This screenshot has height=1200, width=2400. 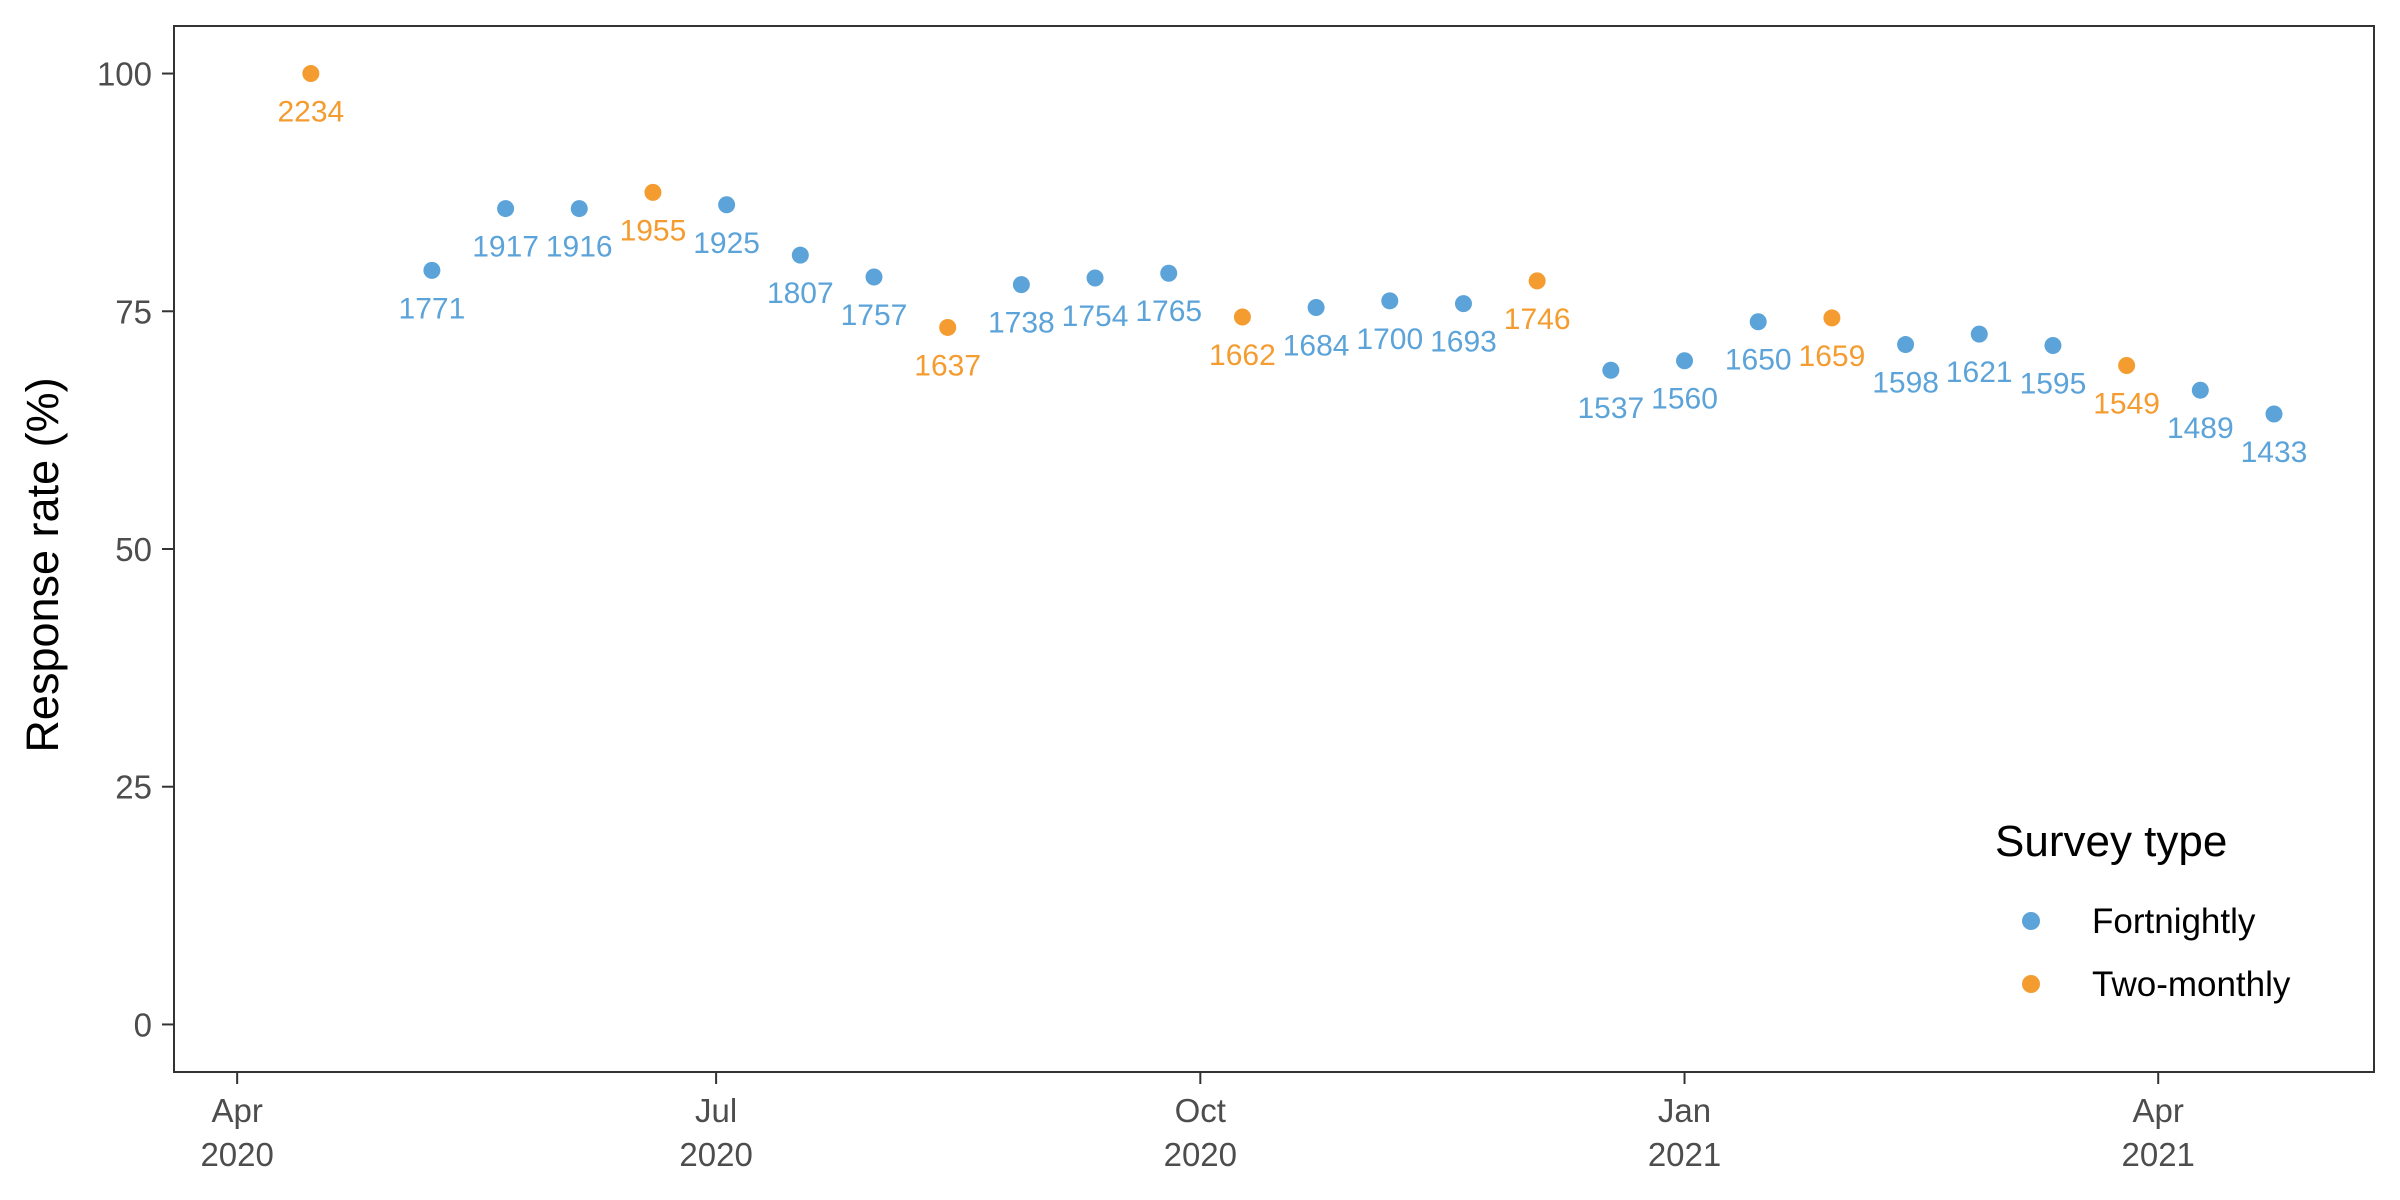 I want to click on data-label-fortnightly: 1621, so click(x=1979, y=372).